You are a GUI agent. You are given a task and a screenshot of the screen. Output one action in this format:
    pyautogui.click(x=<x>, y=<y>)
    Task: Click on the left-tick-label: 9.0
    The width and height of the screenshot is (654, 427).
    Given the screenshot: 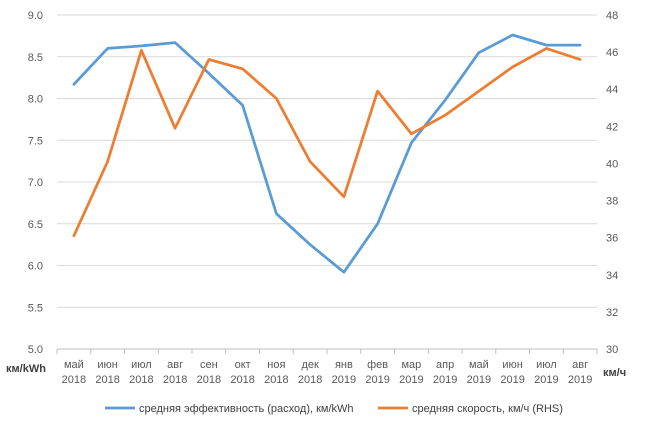 What is the action you would take?
    pyautogui.click(x=35, y=16)
    